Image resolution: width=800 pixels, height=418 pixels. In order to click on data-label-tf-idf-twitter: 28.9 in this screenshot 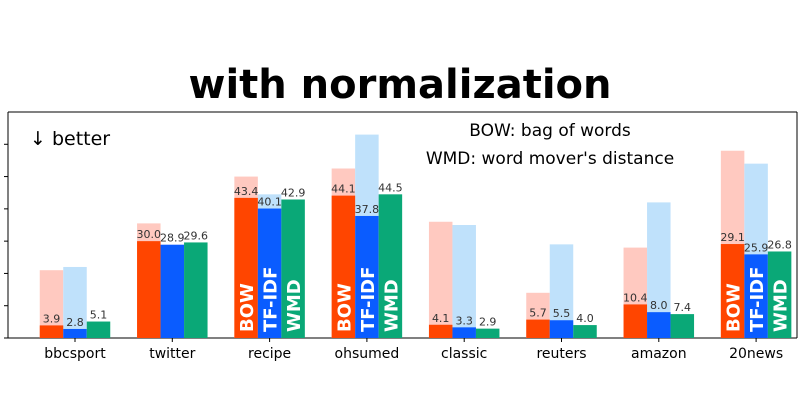, I will do `click(172, 238)`.